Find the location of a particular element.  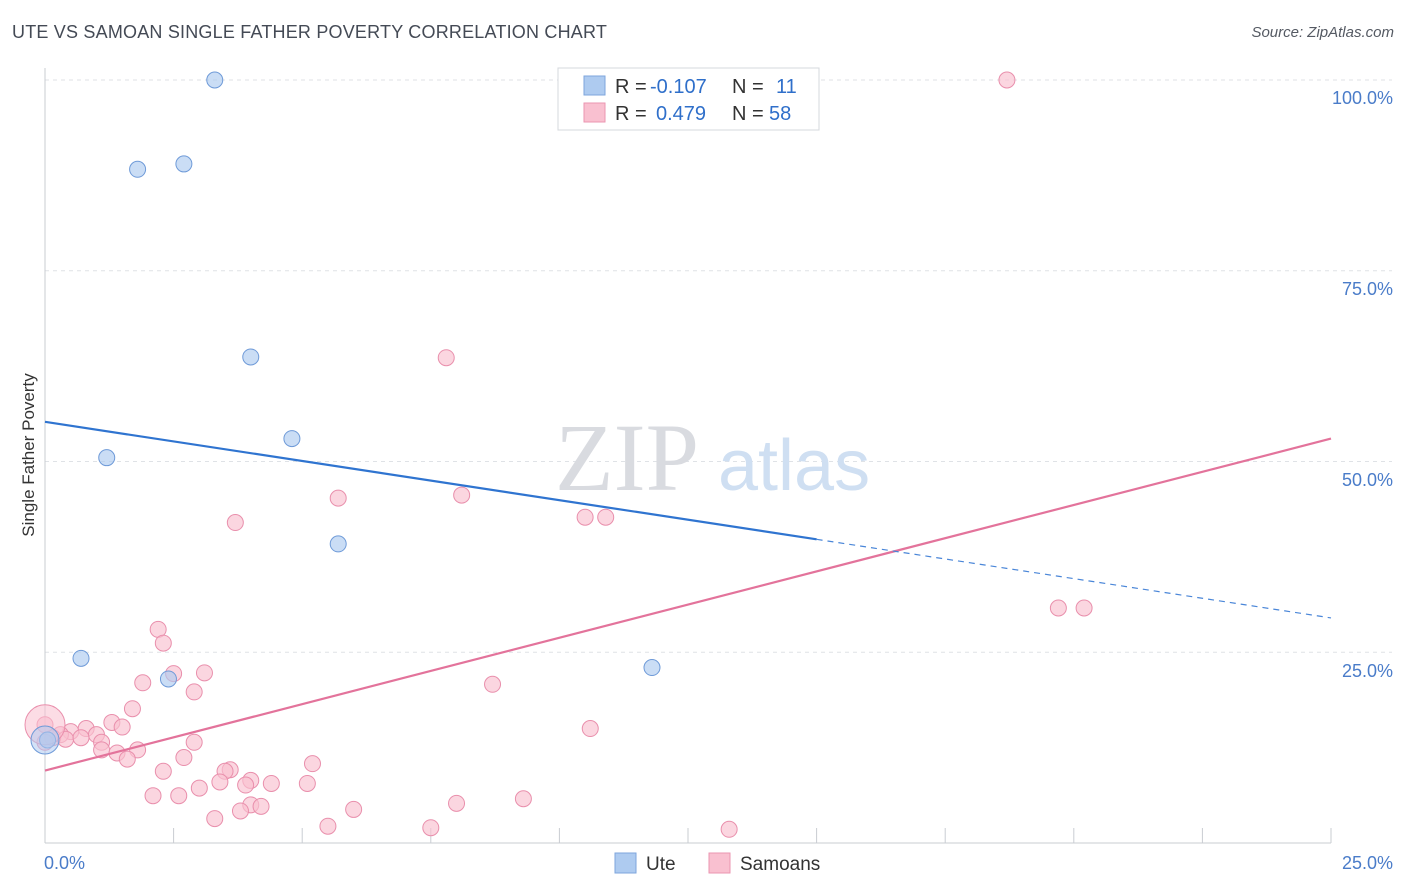

x-tick-label-min: 0.0% is located at coordinates (64, 863).